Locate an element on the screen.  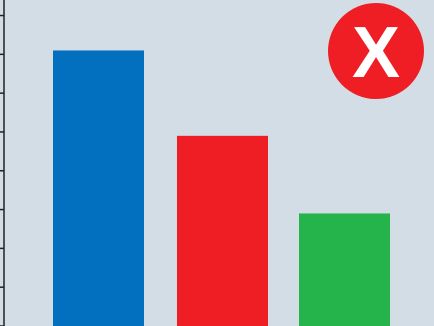
close-badge-glyph: X is located at coordinates (376, 53).